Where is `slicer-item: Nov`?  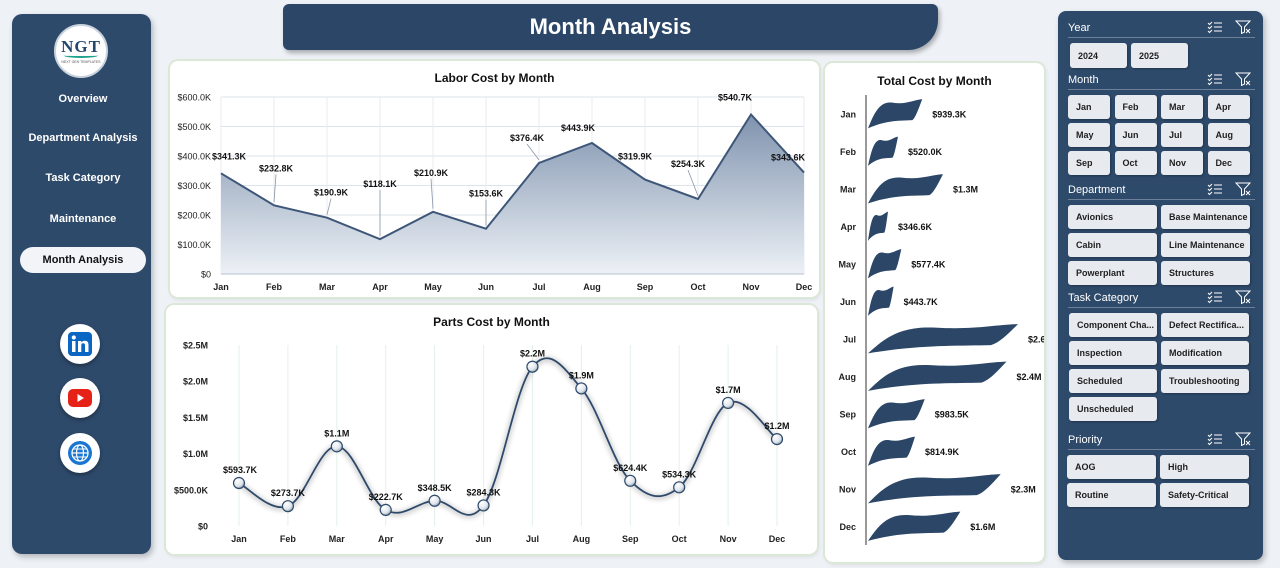
slicer-item: Nov is located at coordinates (1182, 163).